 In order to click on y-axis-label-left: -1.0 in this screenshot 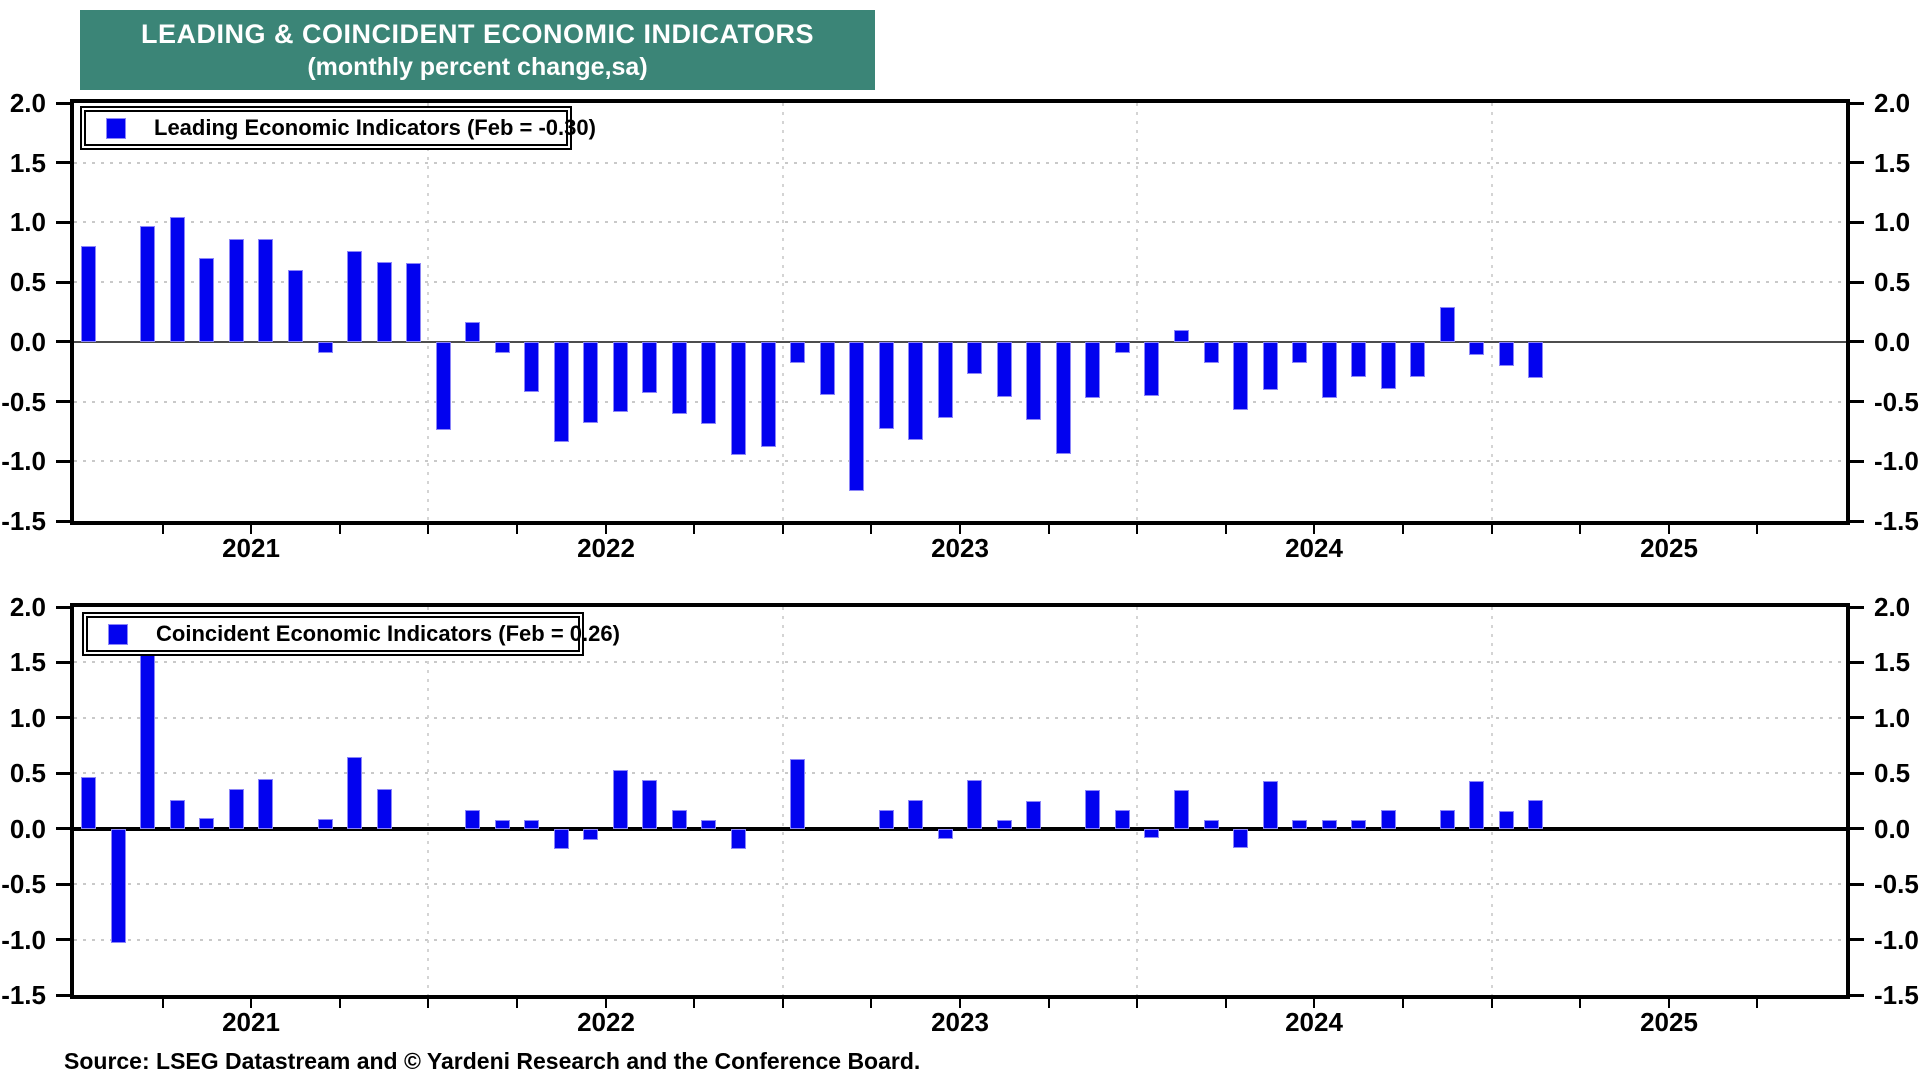, I will do `click(23, 940)`.